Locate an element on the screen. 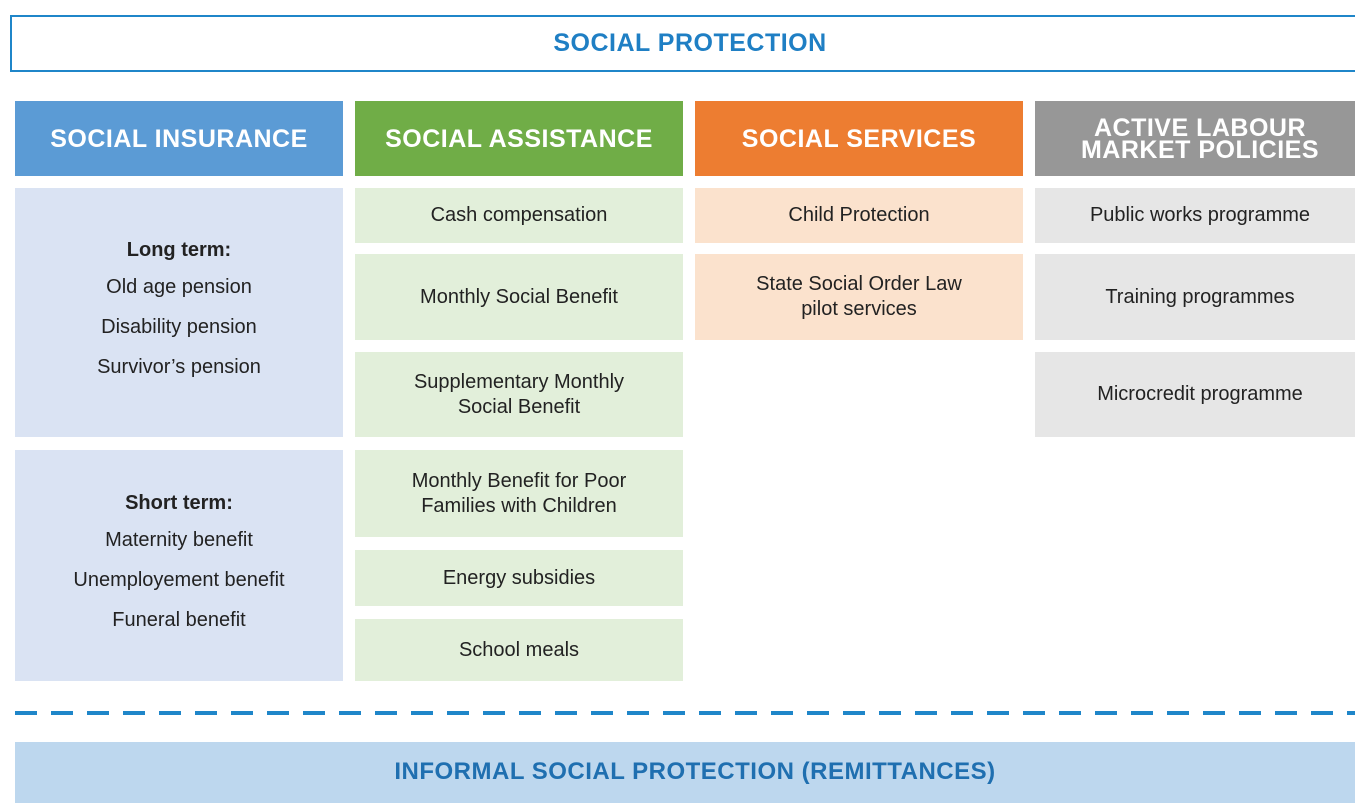 Image resolution: width=1355 pixels, height=803 pixels. item-line: pilot services is located at coordinates (859, 309).